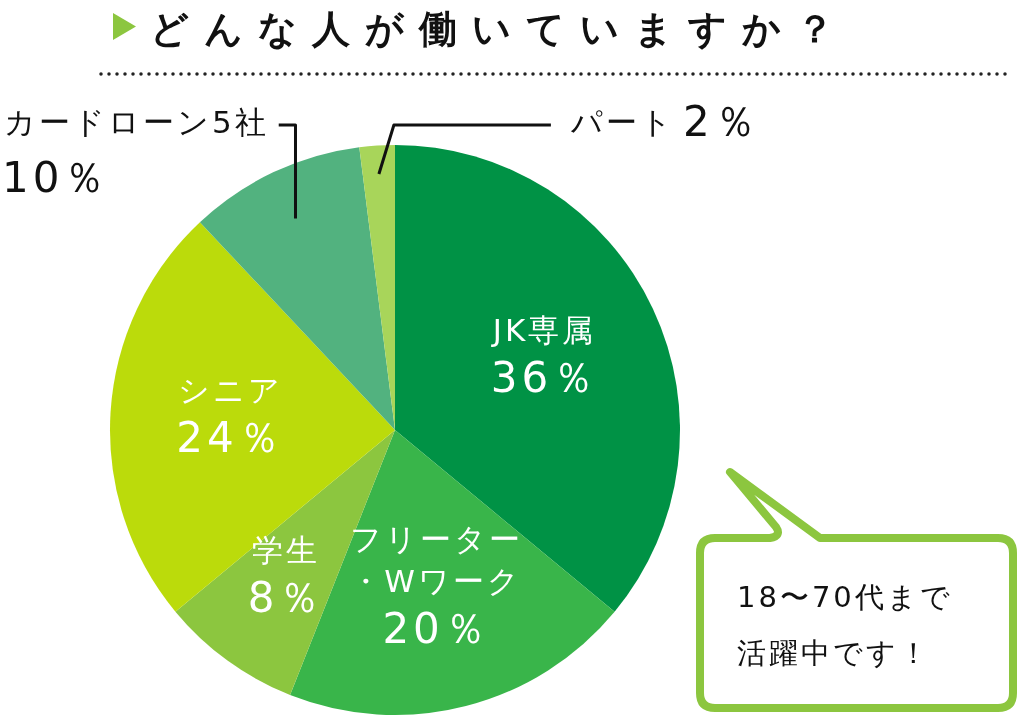 The image size is (1022, 716). What do you see at coordinates (230, 389) in the screenshot?
I see `slice-label: シニア` at bounding box center [230, 389].